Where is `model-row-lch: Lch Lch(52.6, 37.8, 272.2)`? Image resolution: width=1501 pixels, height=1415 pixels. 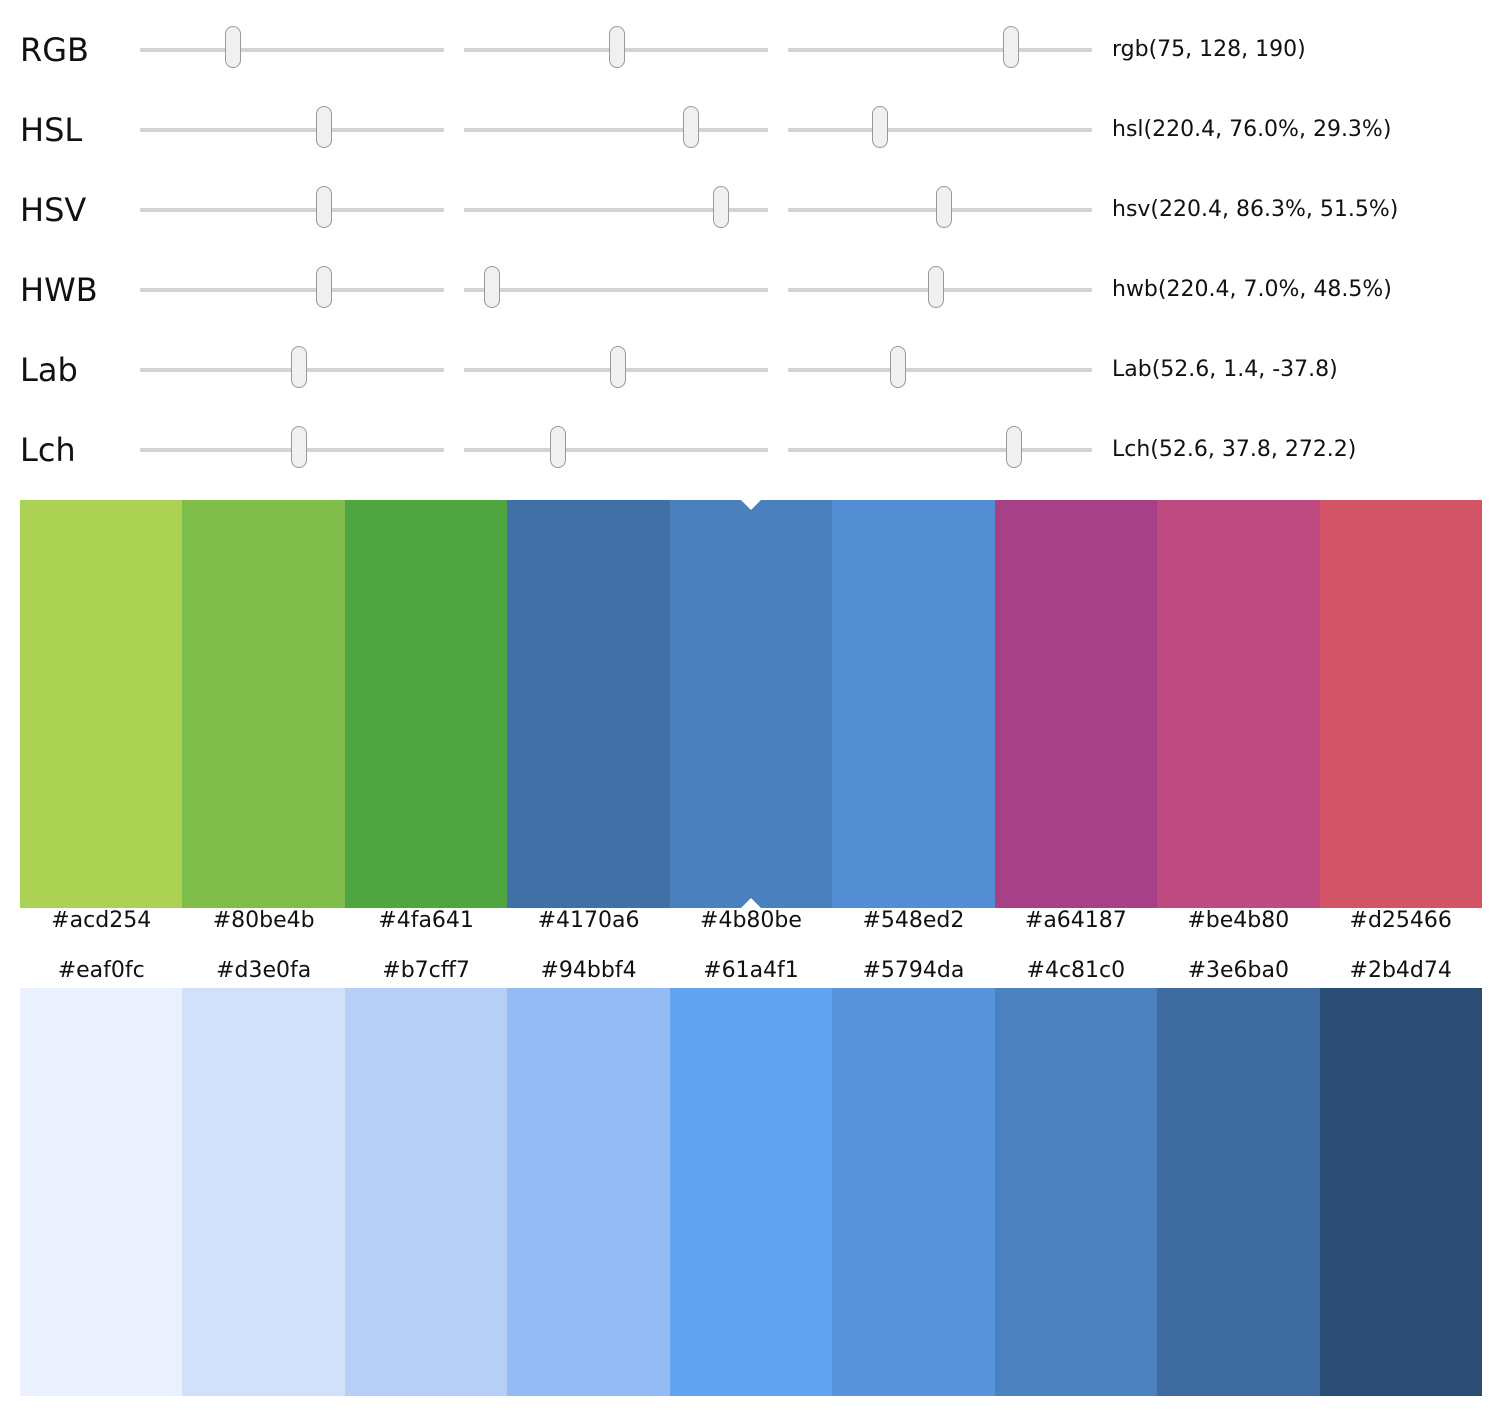 model-row-lch: Lch Lch(52.6, 37.8, 272.2) is located at coordinates (750, 450).